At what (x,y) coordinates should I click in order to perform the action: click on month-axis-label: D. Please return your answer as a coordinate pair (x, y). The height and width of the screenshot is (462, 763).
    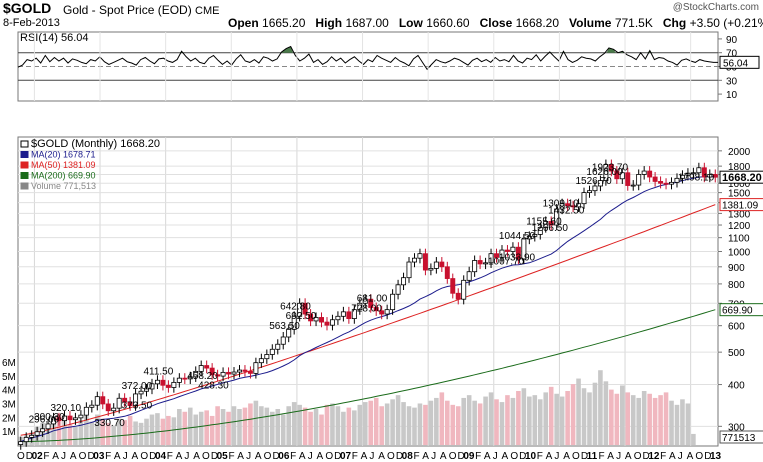
    Looking at the image, I should click on (214, 456).